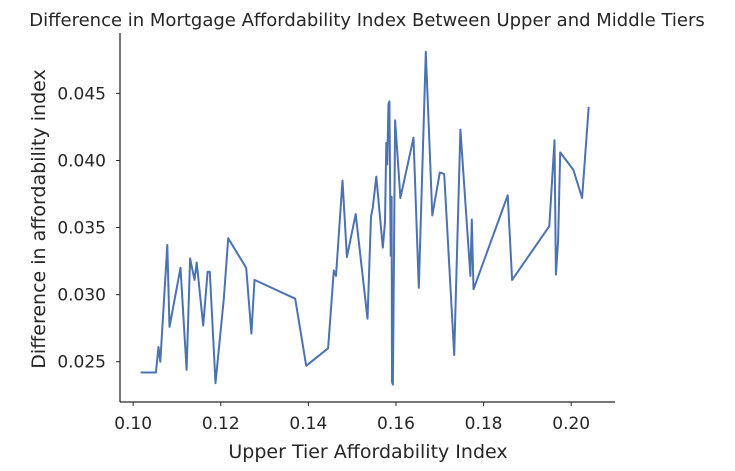 This screenshot has height=471, width=735. I want to click on x-tick-label: 0.20, so click(571, 424).